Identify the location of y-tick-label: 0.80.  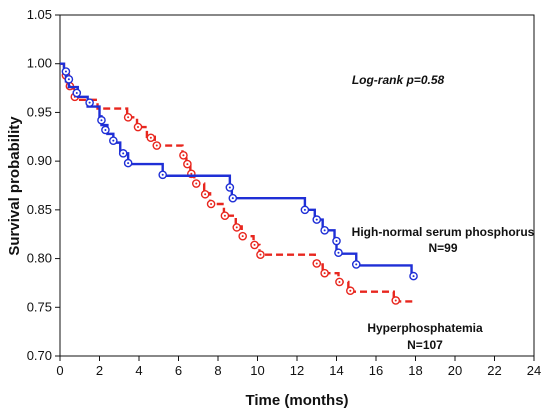
(39, 258).